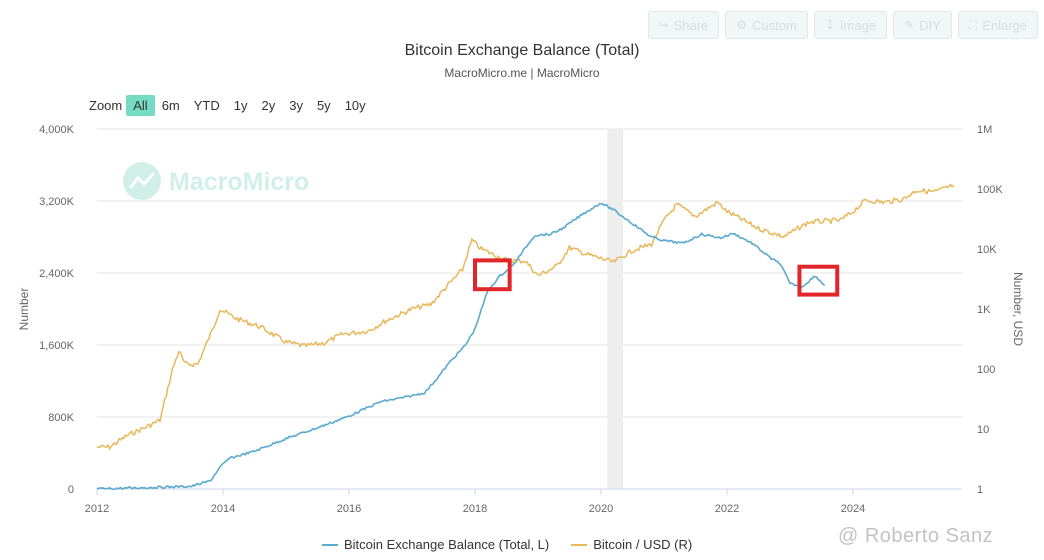 Image resolution: width=1044 pixels, height=560 pixels. Describe the element at coordinates (983, 430) in the screenshot. I see `right-tick-label: 10` at that location.